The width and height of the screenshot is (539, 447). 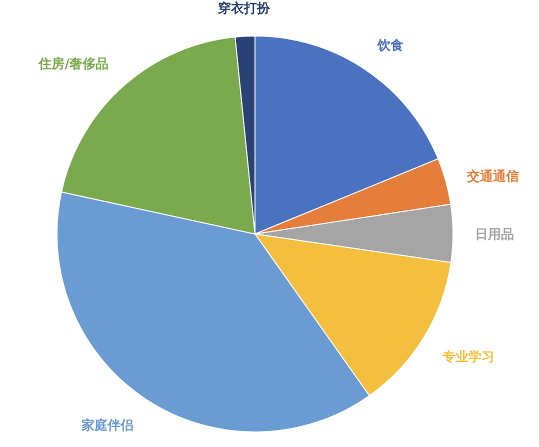 I want to click on slice-label: 专业学习, so click(x=468, y=356).